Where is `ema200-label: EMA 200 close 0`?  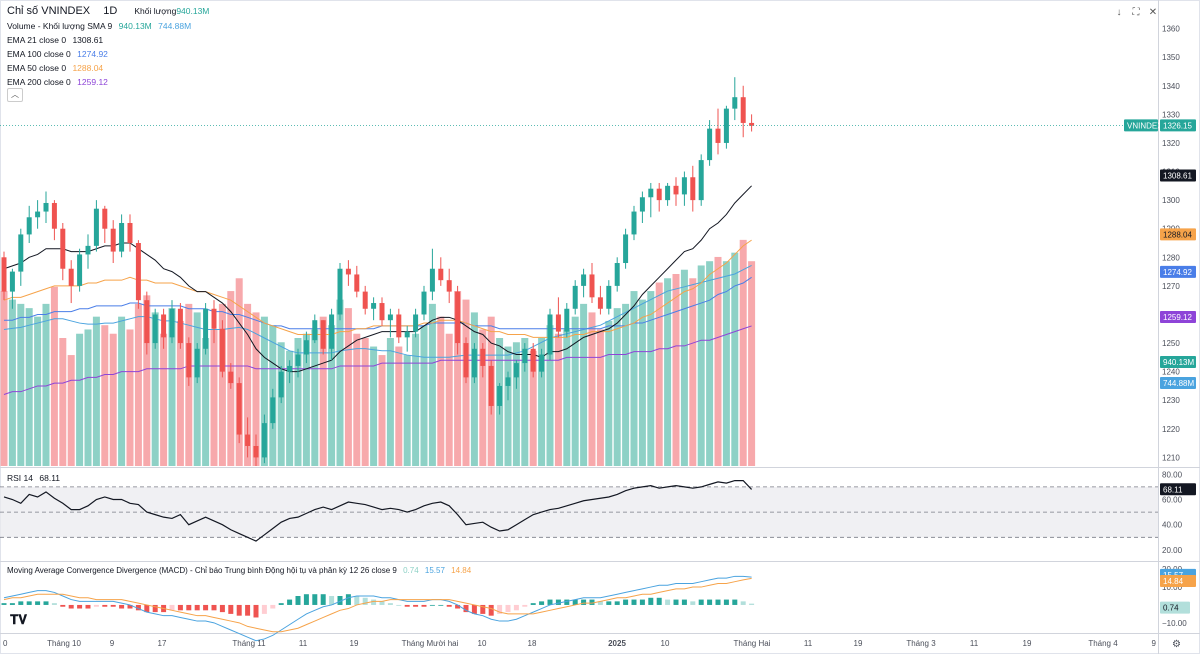 ema200-label: EMA 200 close 0 is located at coordinates (39, 82).